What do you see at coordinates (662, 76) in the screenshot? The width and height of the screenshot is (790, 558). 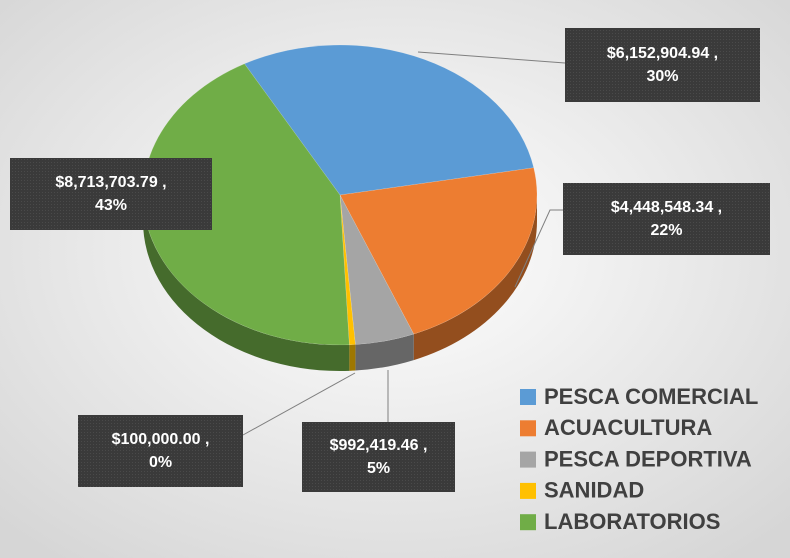 I see `data-label-percent: 30%` at bounding box center [662, 76].